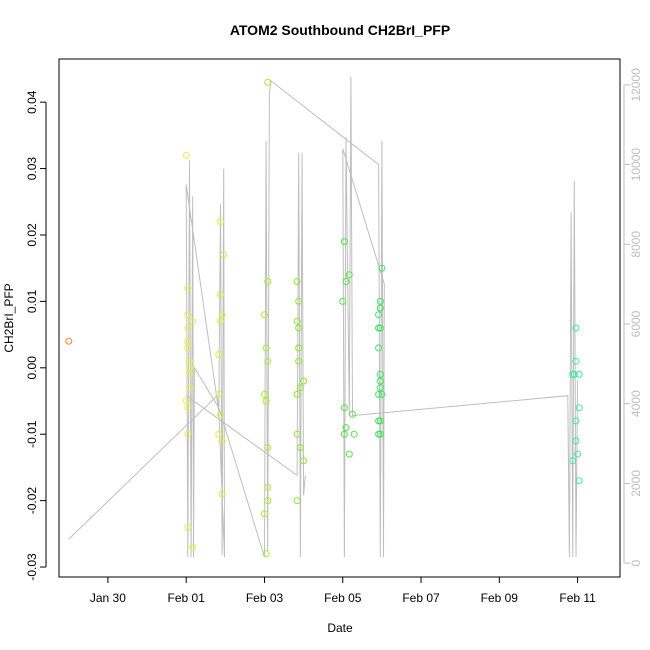  Describe the element at coordinates (340, 628) in the screenshot. I see `x-axis-label: Date` at that location.